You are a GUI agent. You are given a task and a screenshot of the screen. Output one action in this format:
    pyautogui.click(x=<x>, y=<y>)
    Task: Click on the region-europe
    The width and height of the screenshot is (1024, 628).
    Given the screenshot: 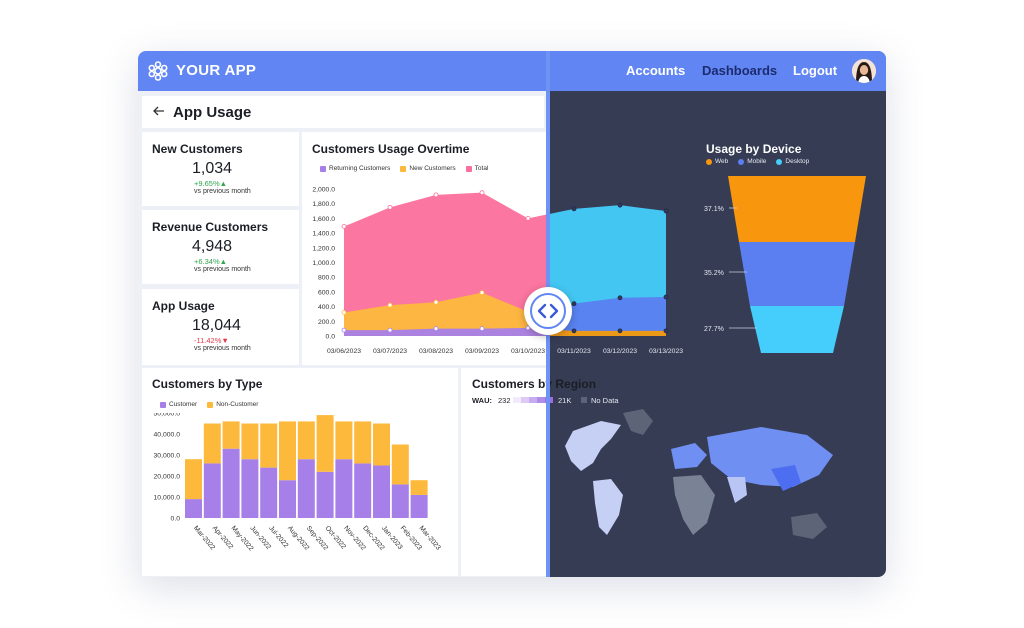 What is the action you would take?
    pyautogui.click(x=689, y=456)
    